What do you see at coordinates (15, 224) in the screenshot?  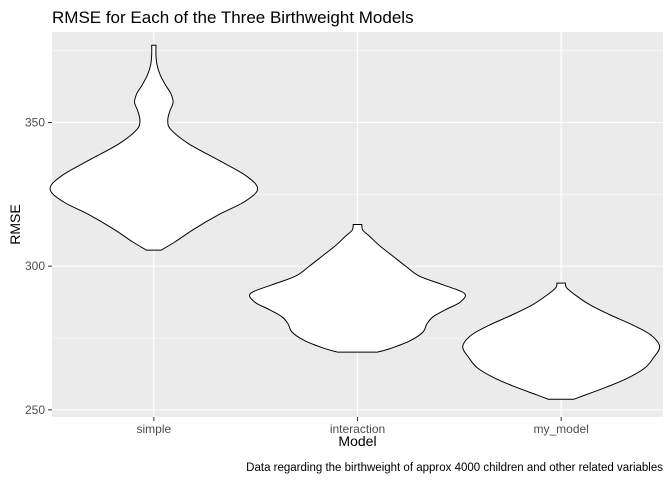 I see `y-axis-title: RMSE` at bounding box center [15, 224].